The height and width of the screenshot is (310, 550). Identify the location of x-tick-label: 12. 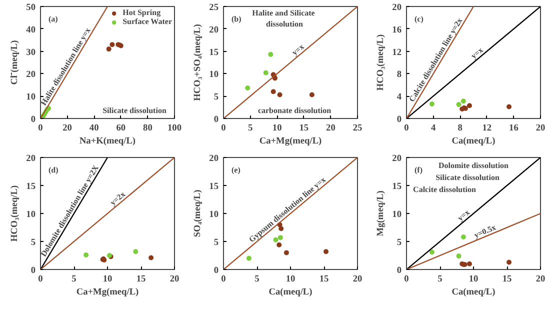
(487, 129).